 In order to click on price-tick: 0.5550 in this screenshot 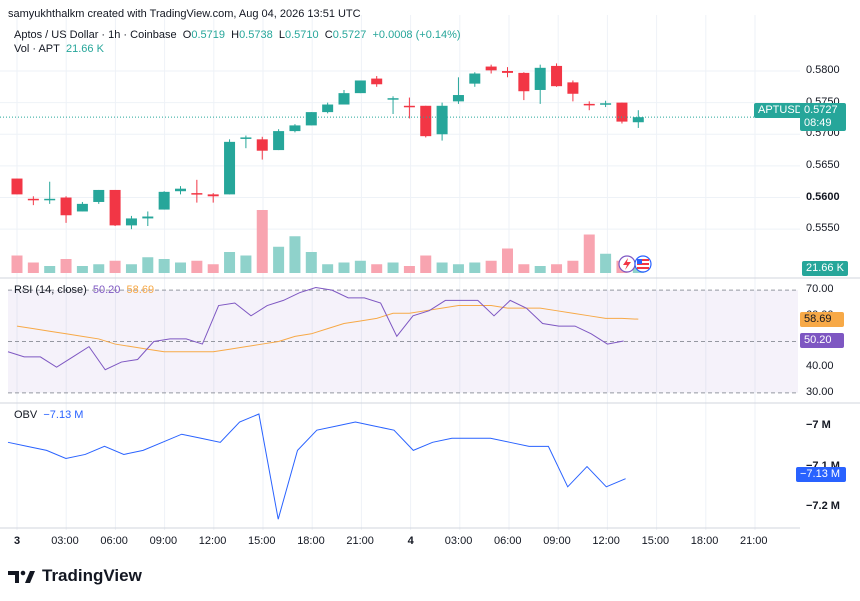, I will do `click(823, 228)`.